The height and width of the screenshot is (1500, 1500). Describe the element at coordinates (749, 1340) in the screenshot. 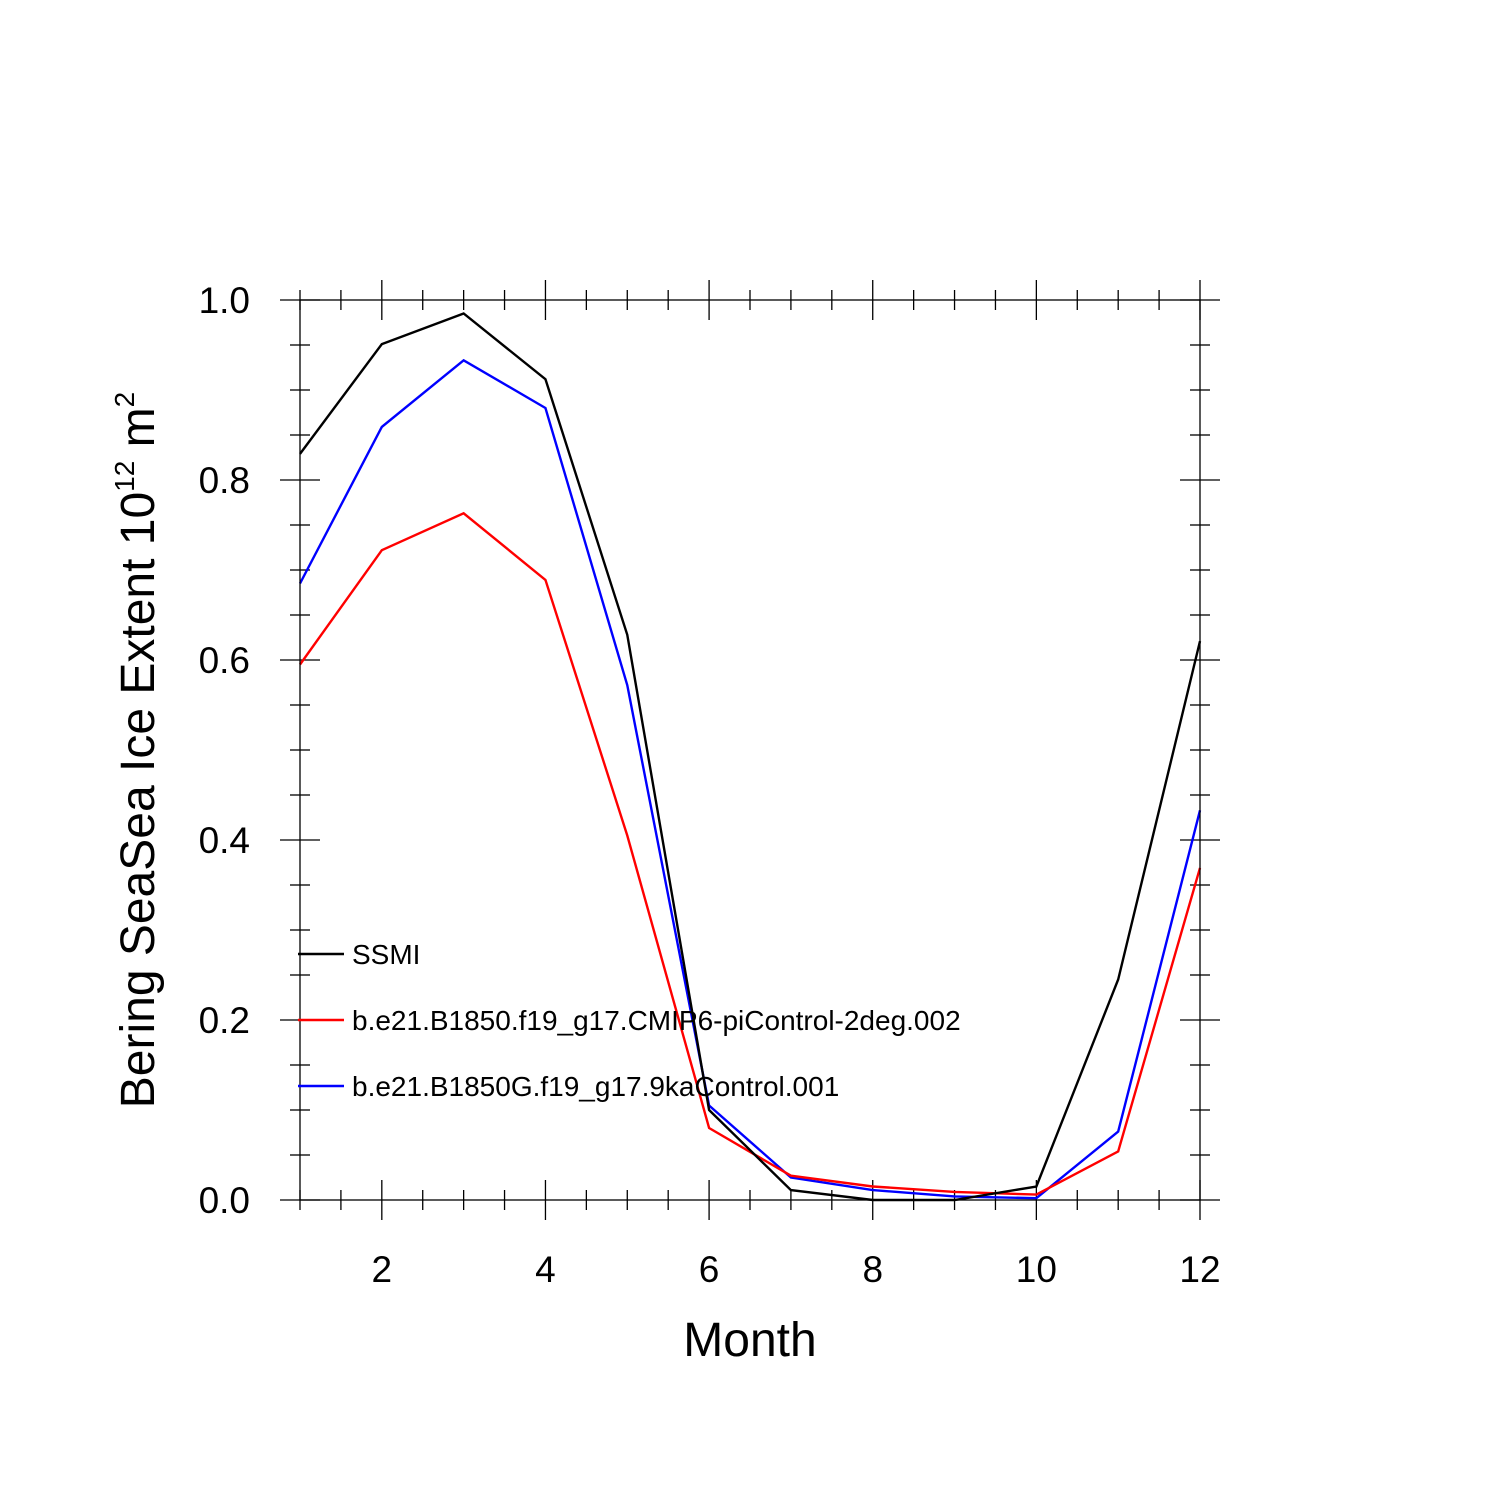

I see `x-axis-title: Month` at that location.